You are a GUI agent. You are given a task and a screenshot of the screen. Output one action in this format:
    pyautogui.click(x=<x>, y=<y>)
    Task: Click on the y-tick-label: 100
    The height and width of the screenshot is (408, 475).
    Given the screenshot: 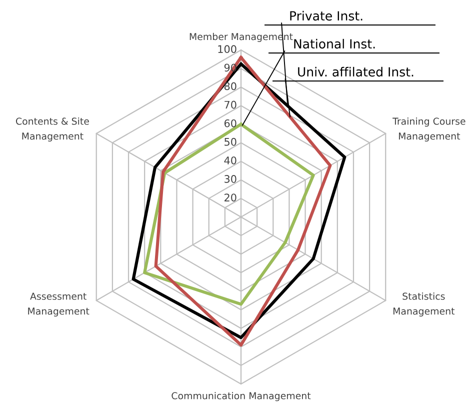 What is the action you would take?
    pyautogui.click(x=227, y=49)
    